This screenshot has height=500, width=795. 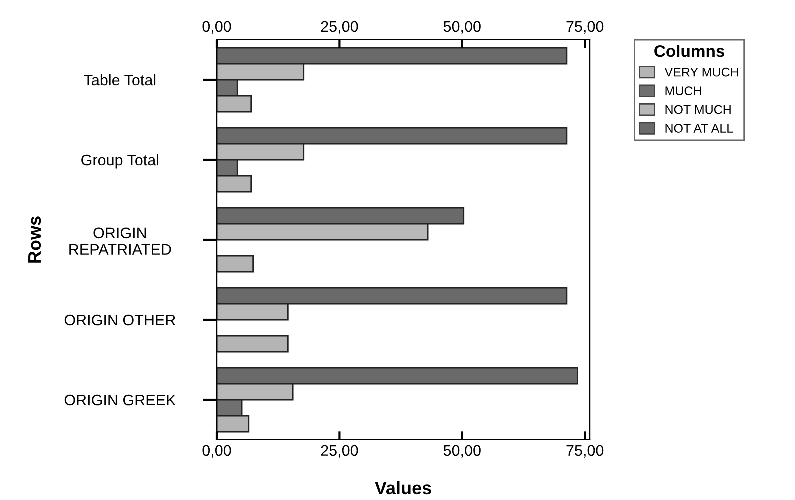 What do you see at coordinates (217, 451) in the screenshot?
I see `x-tick-label: 0,00` at bounding box center [217, 451].